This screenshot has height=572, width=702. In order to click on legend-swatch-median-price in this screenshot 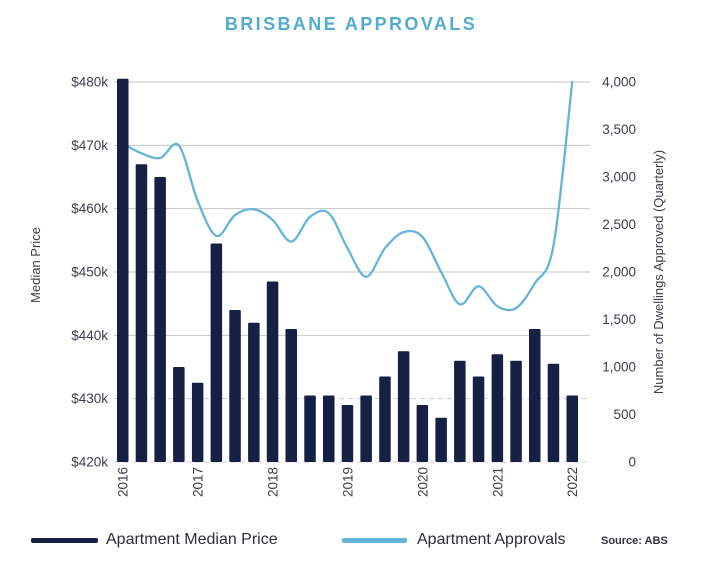, I will do `click(64, 540)`.